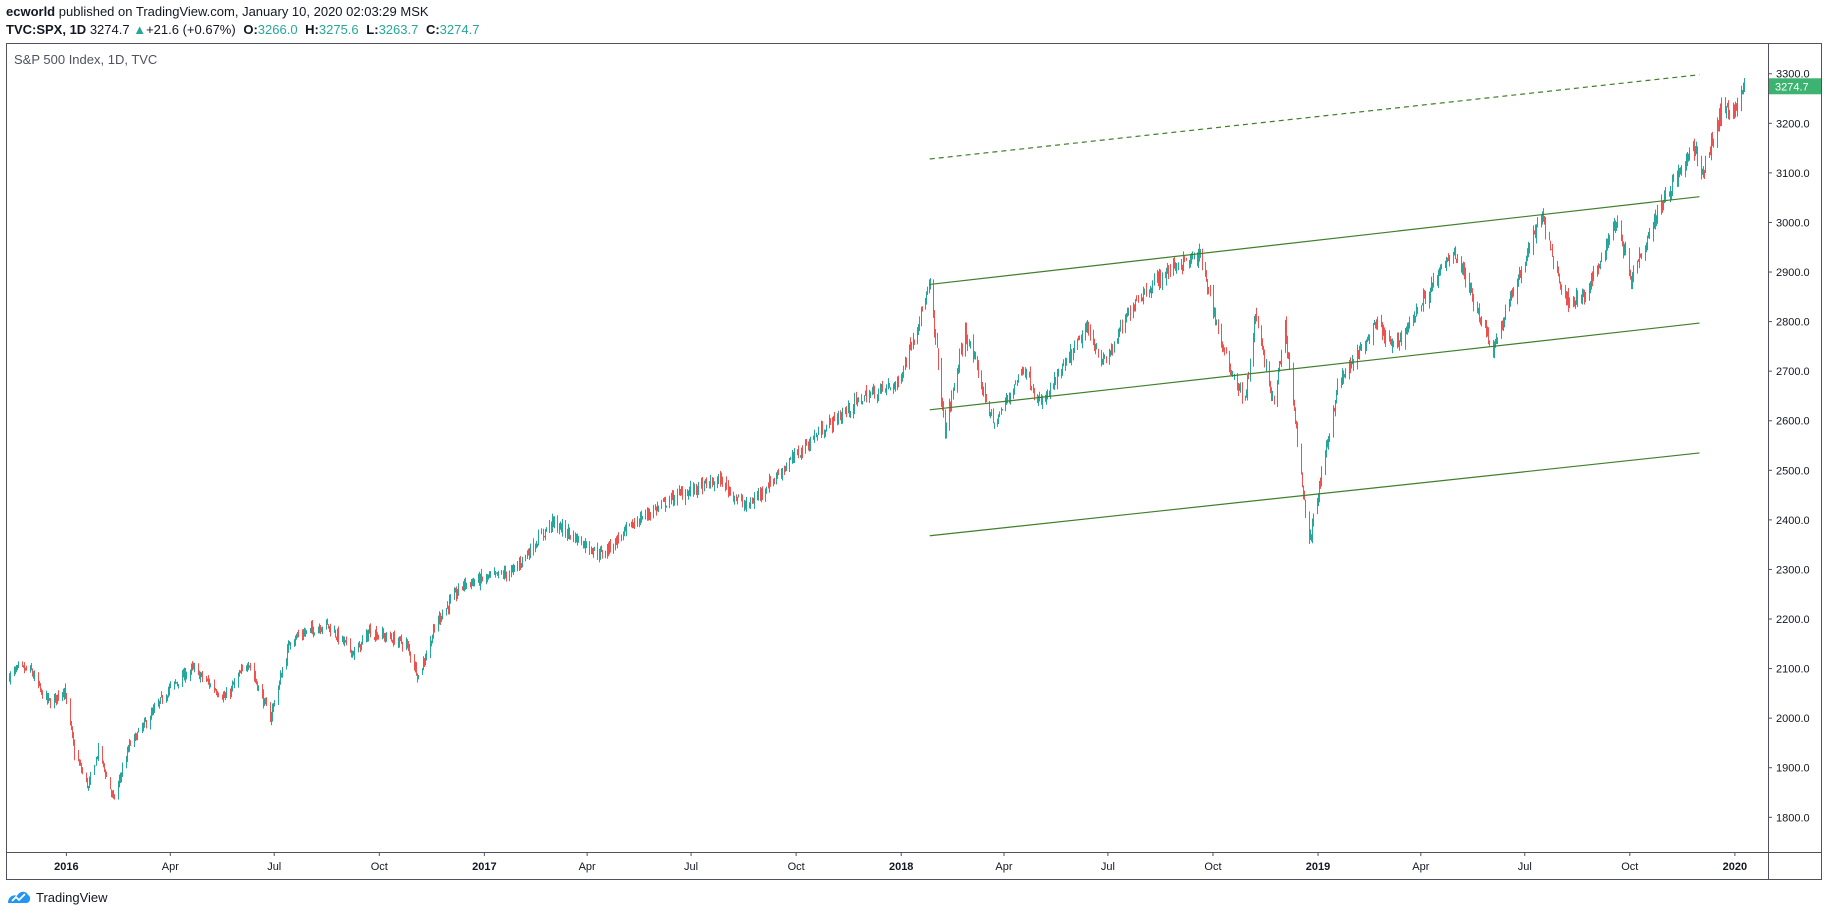 The width and height of the screenshot is (1828, 916). Describe the element at coordinates (1793, 273) in the screenshot. I see `price-tick-label: 2900.0` at that location.